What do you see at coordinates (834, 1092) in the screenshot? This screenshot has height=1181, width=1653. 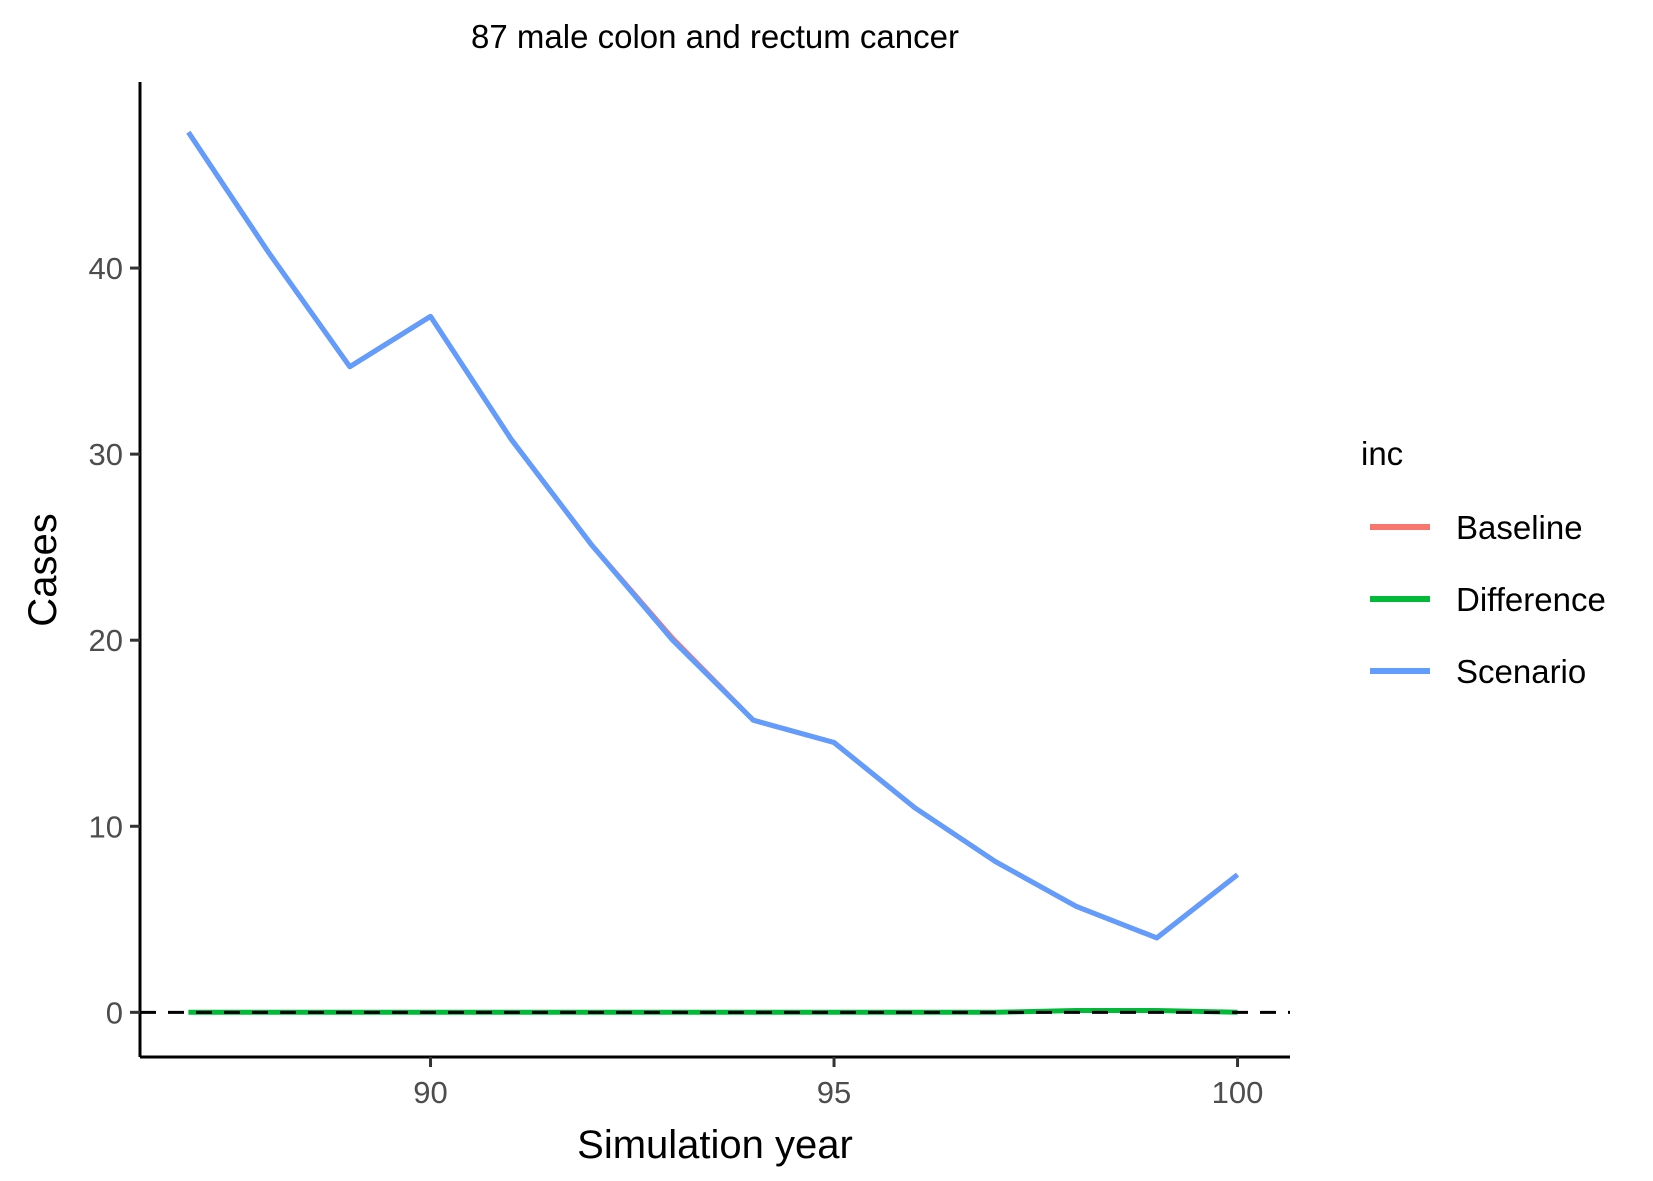 I see `x-tick-label: 95` at bounding box center [834, 1092].